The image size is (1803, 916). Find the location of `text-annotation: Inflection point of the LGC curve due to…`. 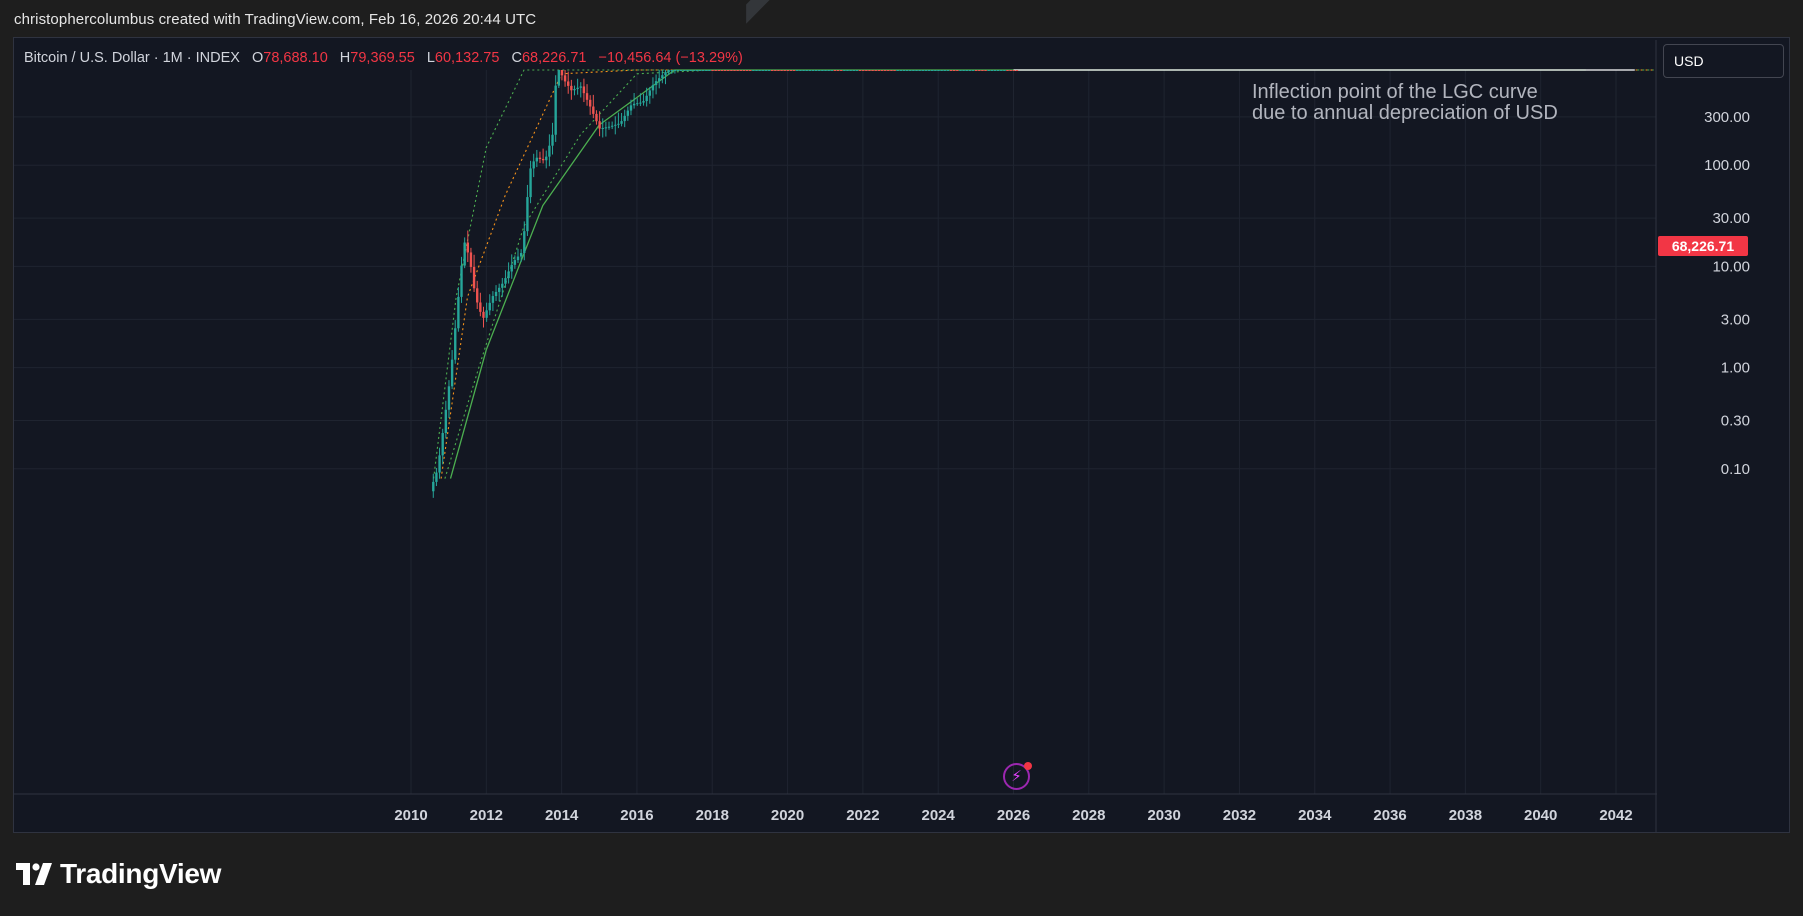

text-annotation: Inflection point of the LGC curve due to… is located at coordinates (1462, 103).